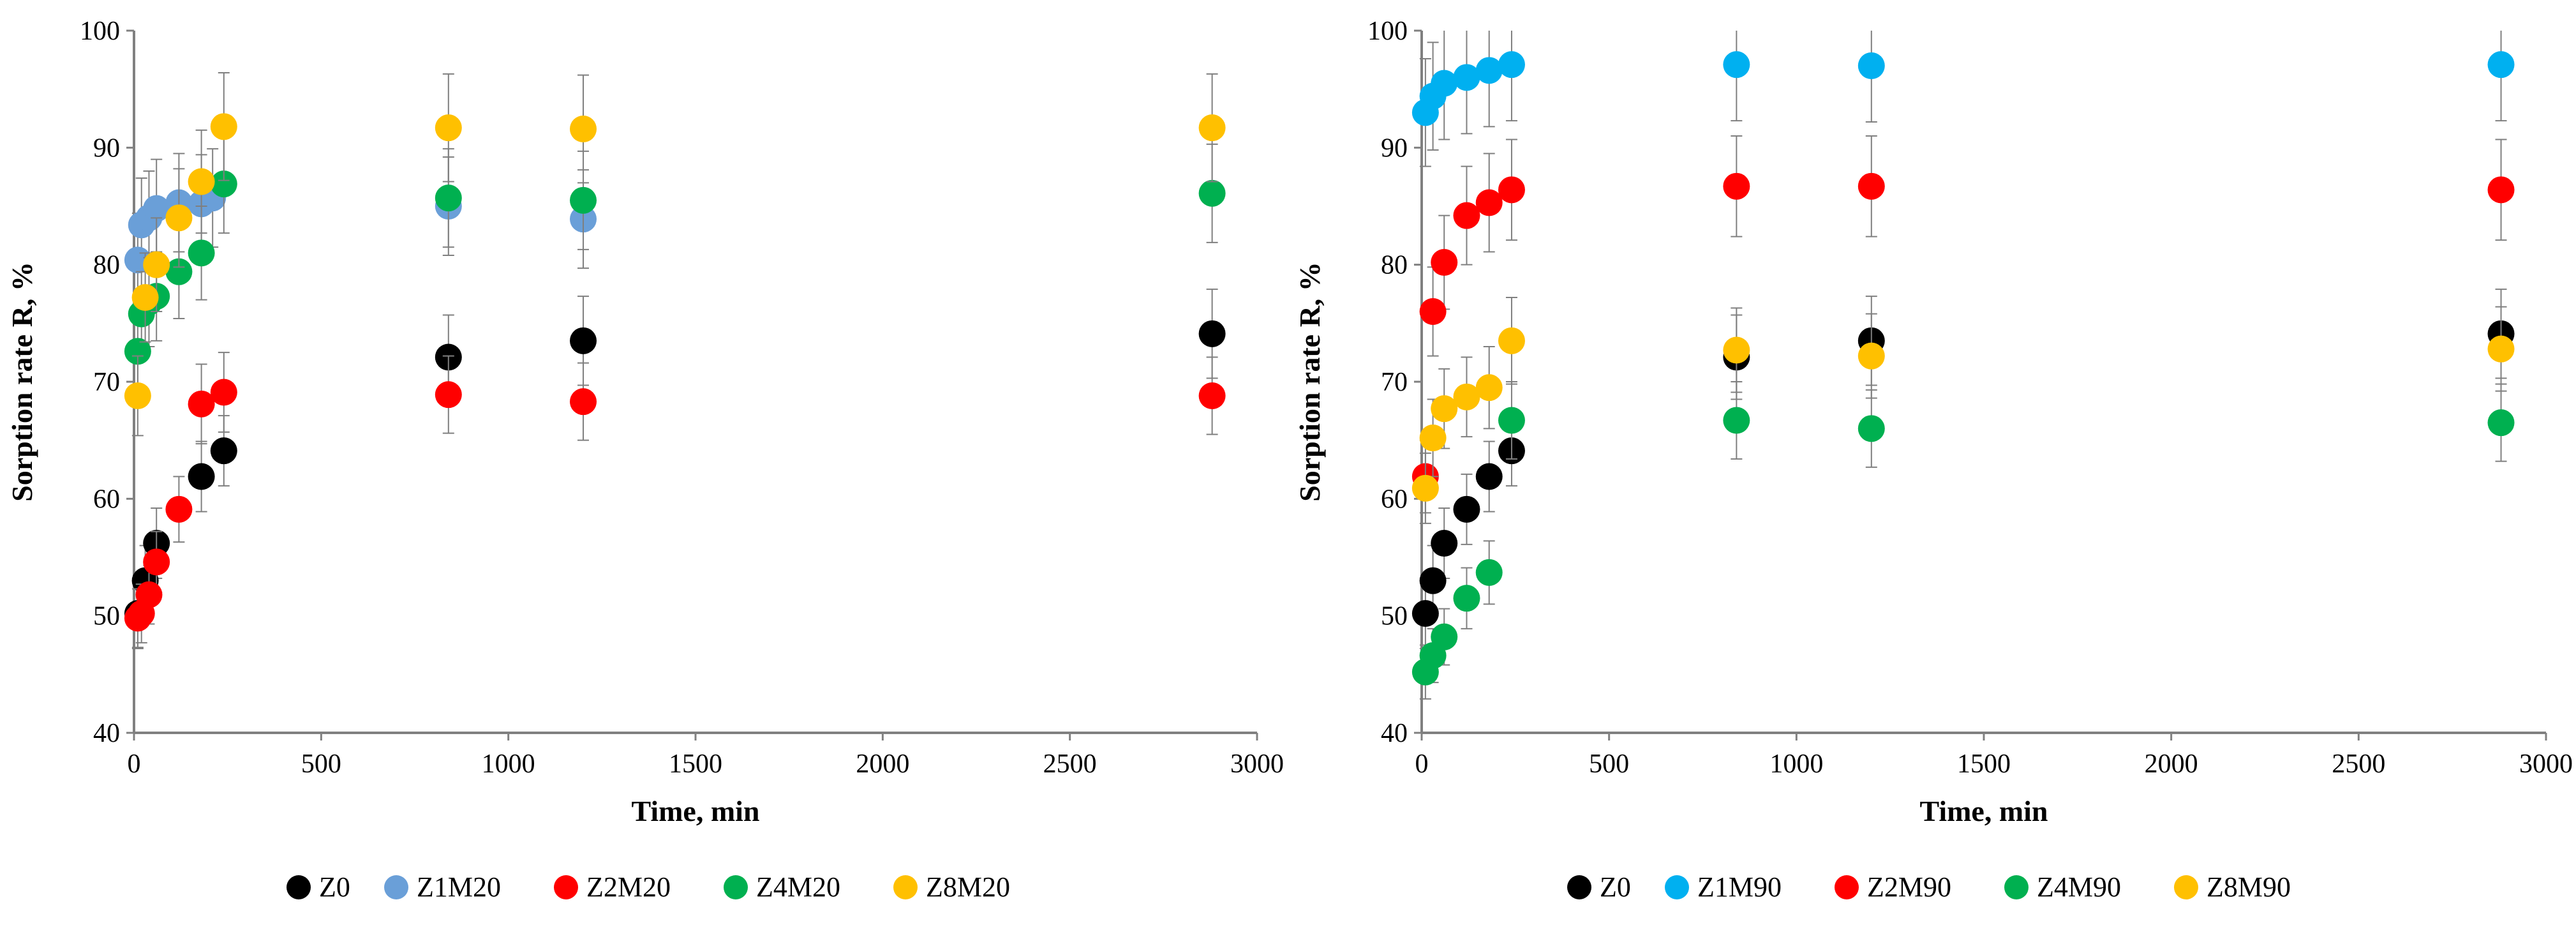 Image resolution: width=2576 pixels, height=932 pixels. Describe the element at coordinates (2546, 764) in the screenshot. I see `x-tick-label: 3000` at that location.